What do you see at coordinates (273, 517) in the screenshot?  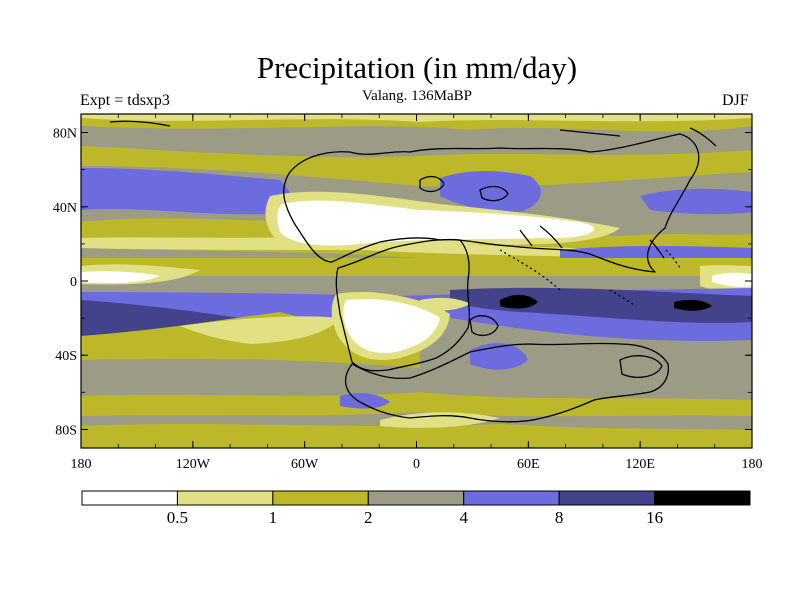 I see `colorbar-label: 1` at bounding box center [273, 517].